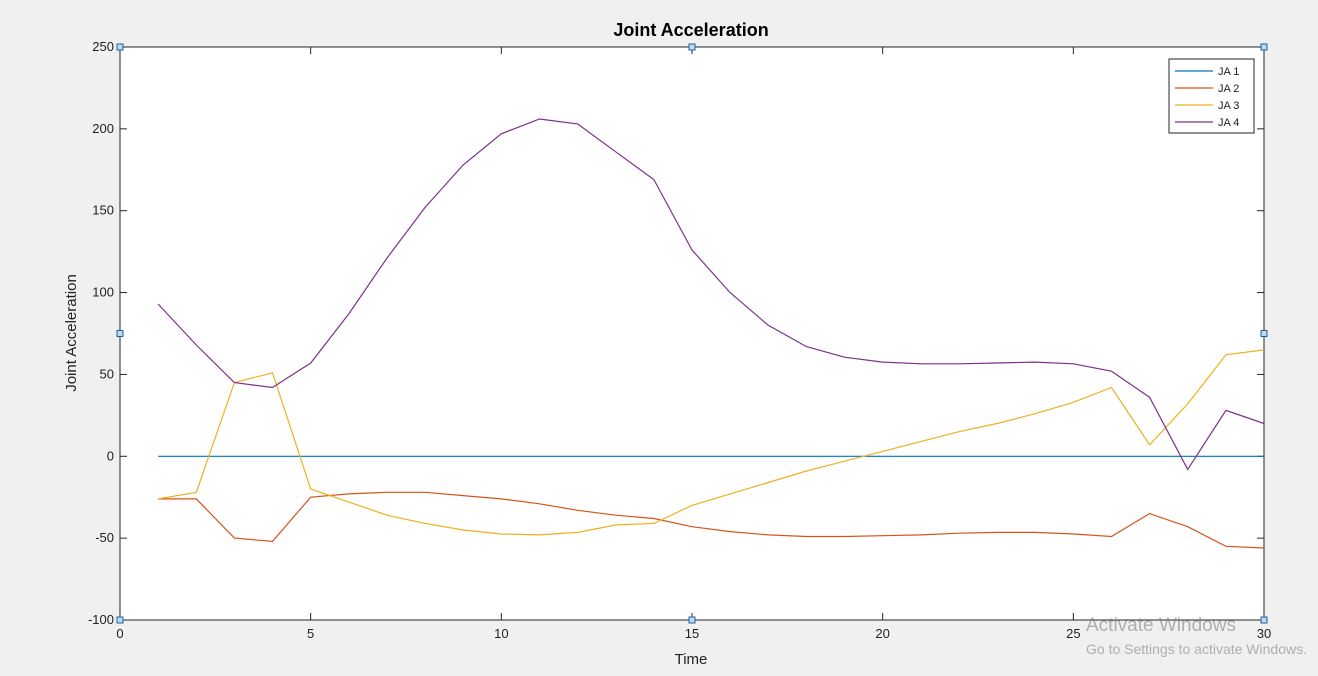 This screenshot has width=1318, height=676. Describe the element at coordinates (110, 455) in the screenshot. I see `y-tick-label: 0` at that location.